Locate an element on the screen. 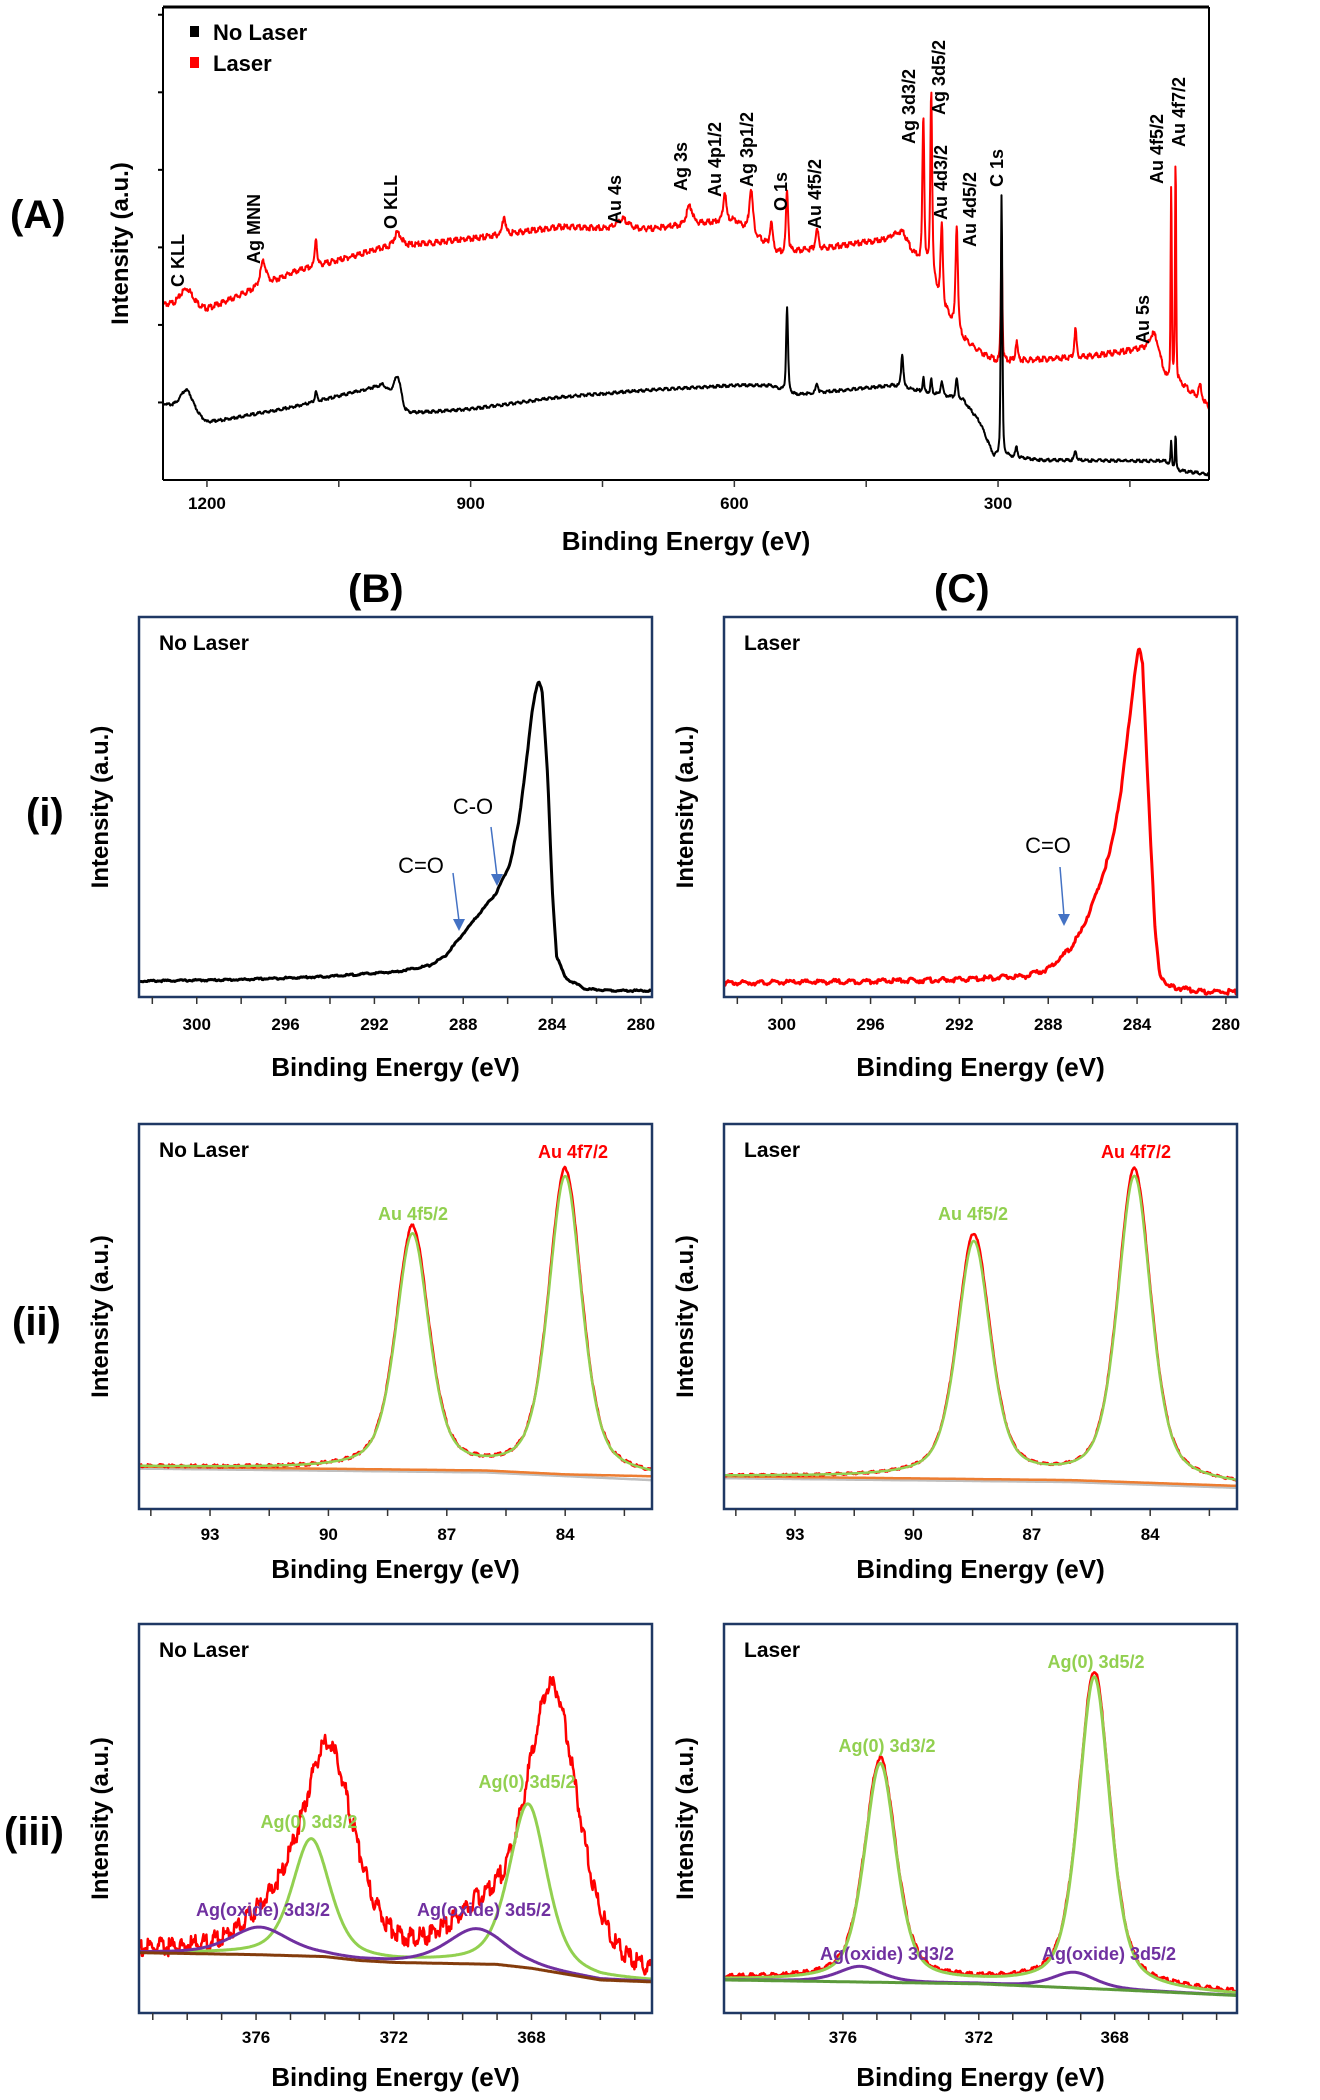  row-label-i: (i) is located at coordinates (45, 813).